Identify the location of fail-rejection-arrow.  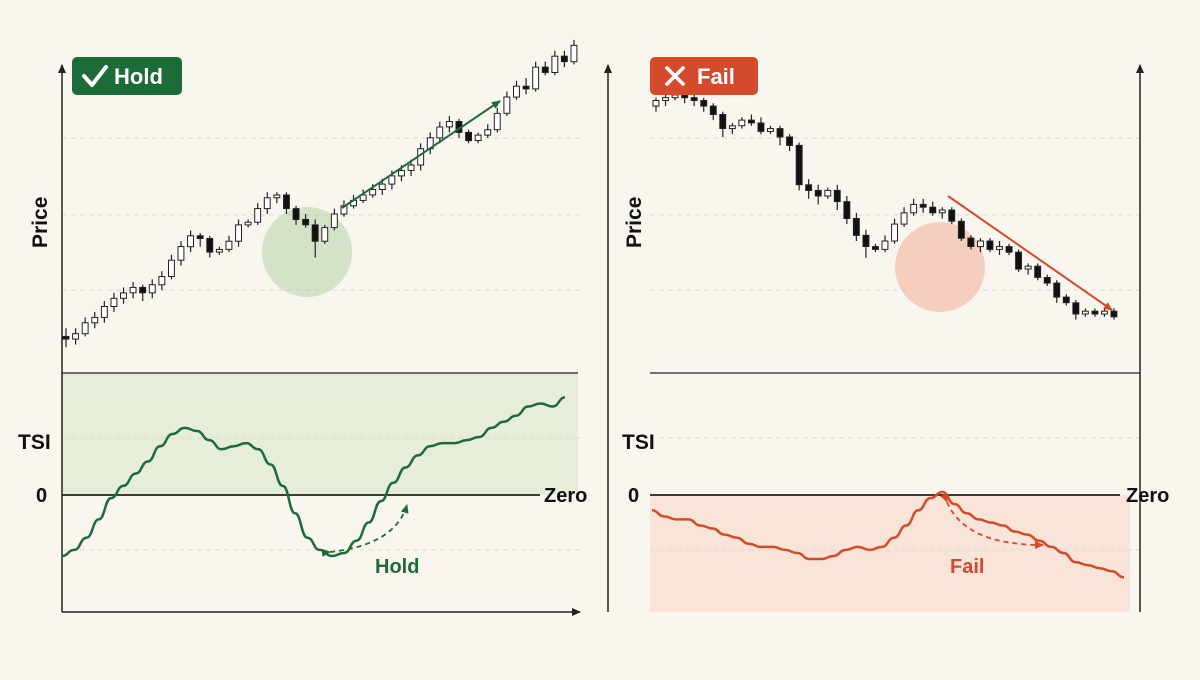
(992, 521).